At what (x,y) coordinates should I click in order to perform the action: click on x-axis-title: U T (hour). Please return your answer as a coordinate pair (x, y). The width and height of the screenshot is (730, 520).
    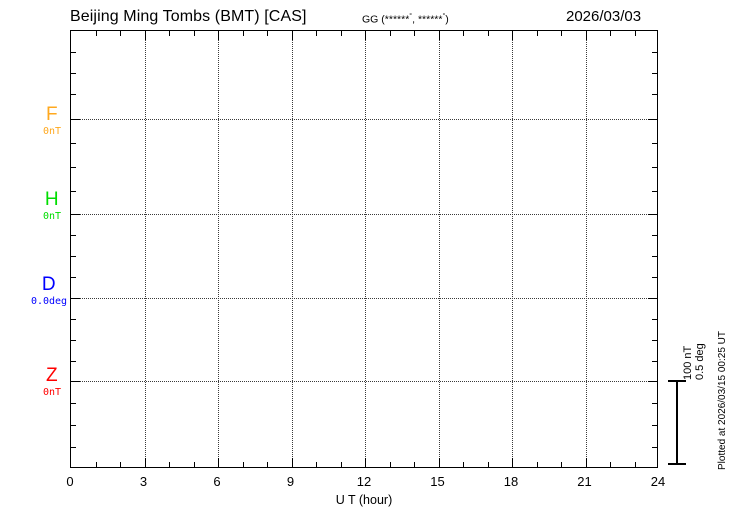
    Looking at the image, I should click on (364, 500).